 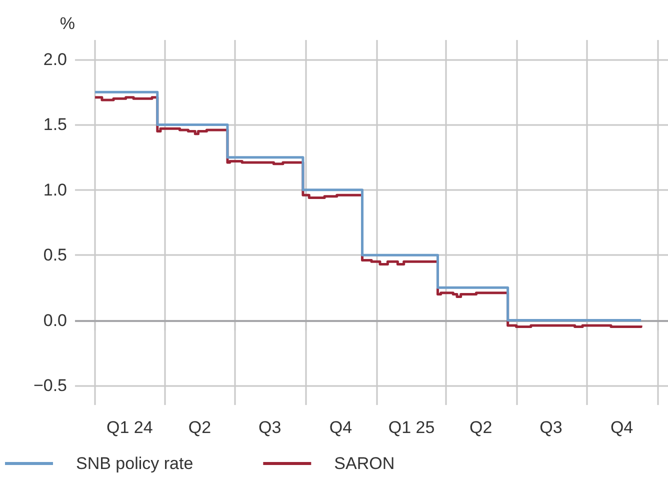 What do you see at coordinates (55, 255) in the screenshot?
I see `y-tick-label: 0.5` at bounding box center [55, 255].